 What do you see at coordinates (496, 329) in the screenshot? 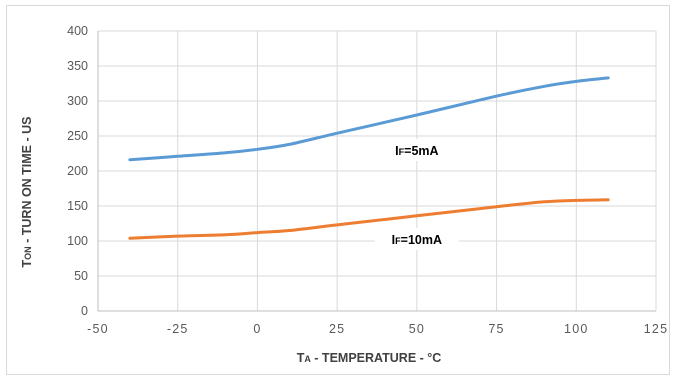
I see `x-tick-label: 75` at bounding box center [496, 329].